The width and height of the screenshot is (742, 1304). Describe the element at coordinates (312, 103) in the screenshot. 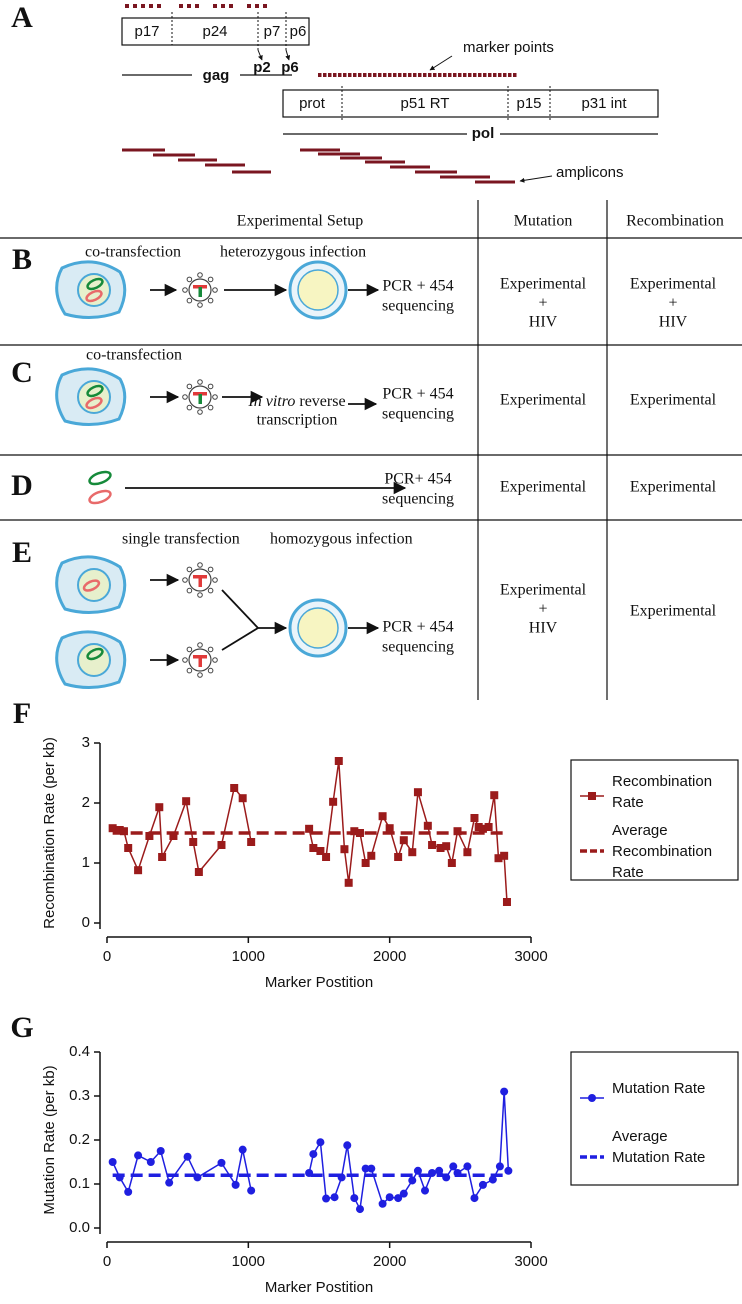

I see `gene-segment: prot` at that location.